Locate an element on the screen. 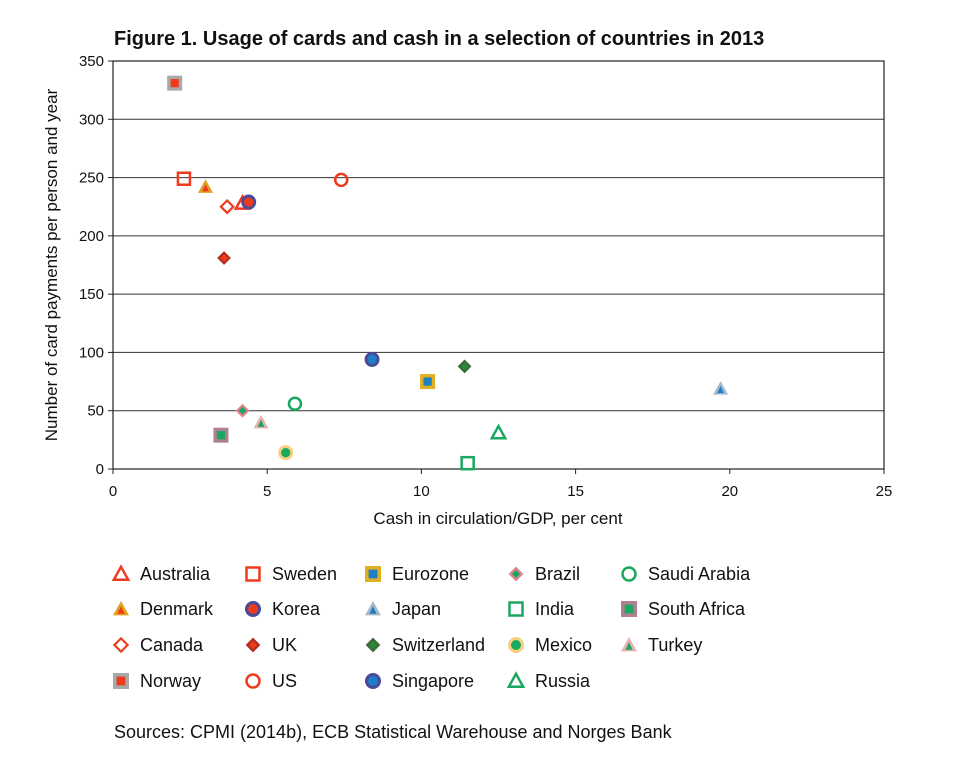 This screenshot has width=975, height=770. data-point-denmark is located at coordinates (206, 186).